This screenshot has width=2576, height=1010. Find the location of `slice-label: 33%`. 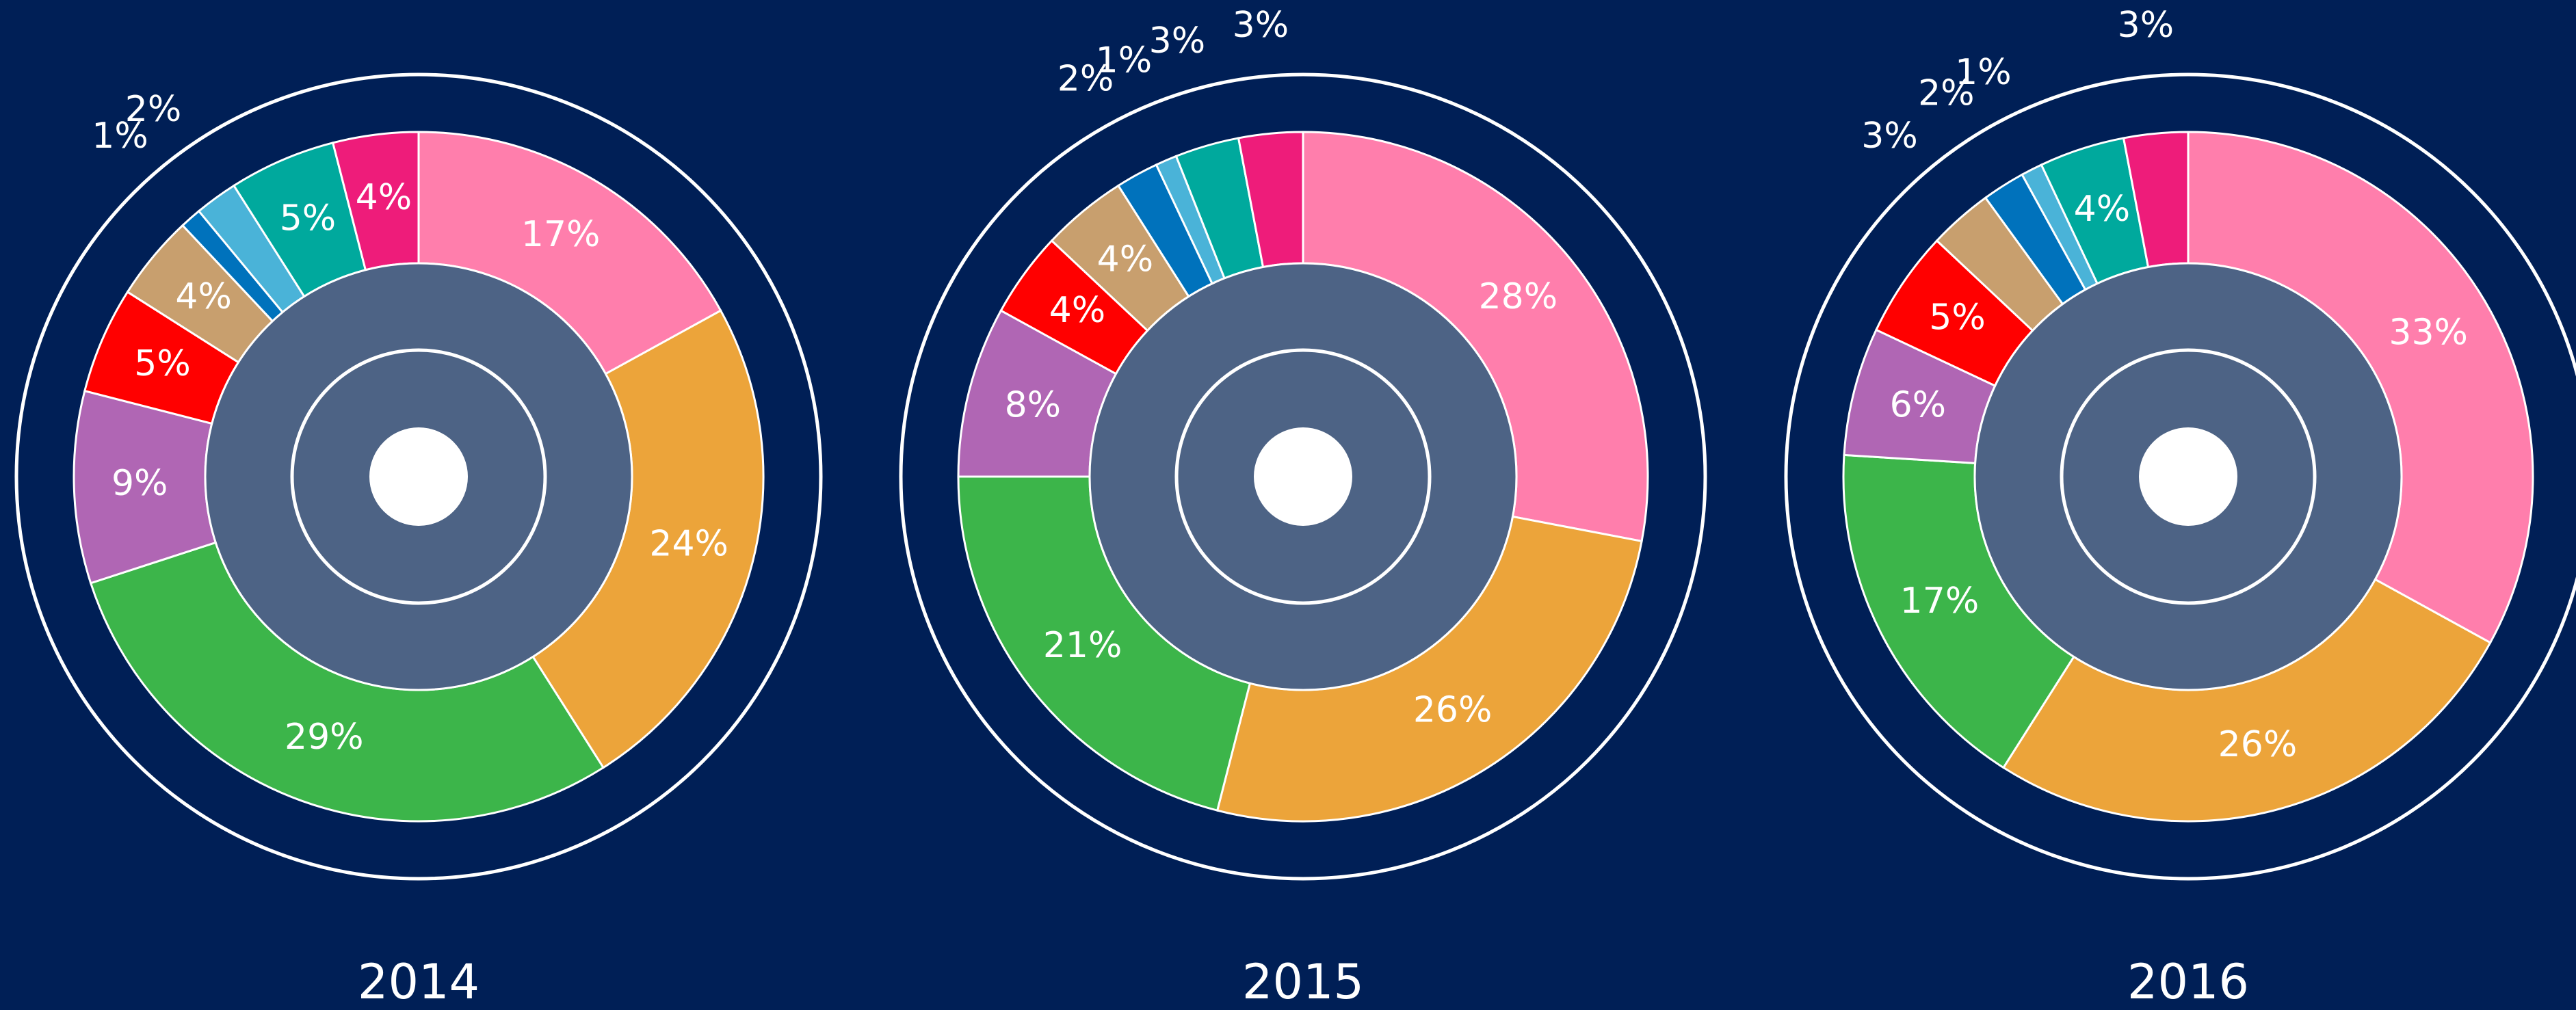

slice-label: 33% is located at coordinates (2428, 332).